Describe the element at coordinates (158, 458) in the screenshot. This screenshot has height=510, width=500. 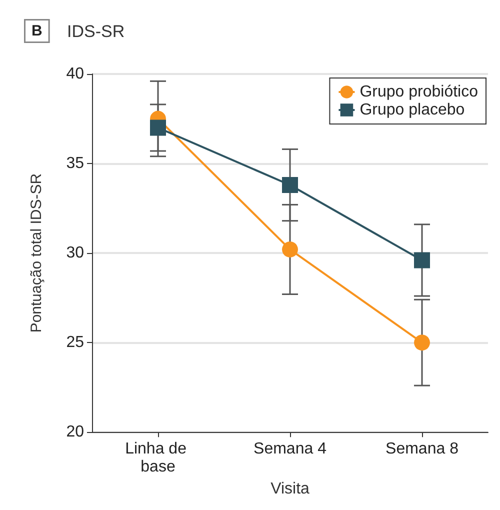
I see `x-tick-label: Linha de base` at that location.